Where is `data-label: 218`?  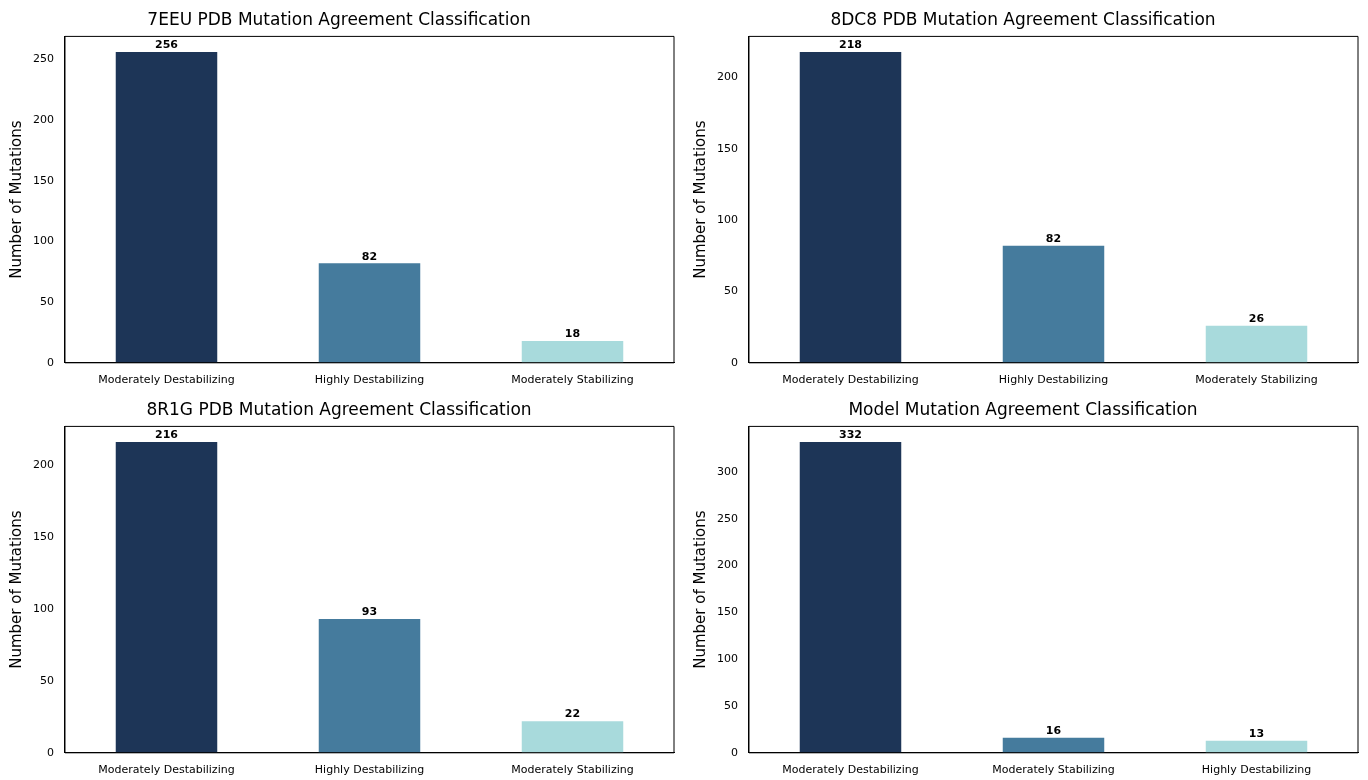
data-label: 218 is located at coordinates (850, 45).